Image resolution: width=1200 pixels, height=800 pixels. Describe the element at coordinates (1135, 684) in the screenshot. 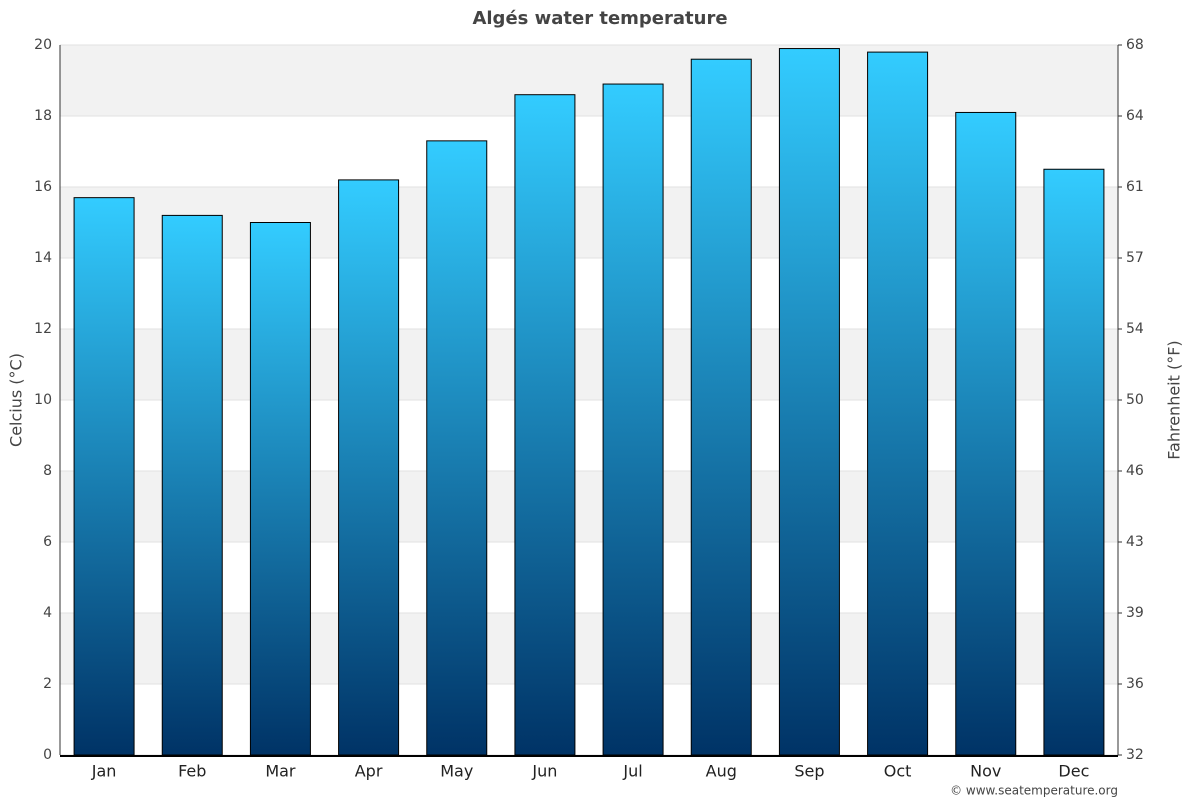

I see `y2-tick-label: 36` at that location.